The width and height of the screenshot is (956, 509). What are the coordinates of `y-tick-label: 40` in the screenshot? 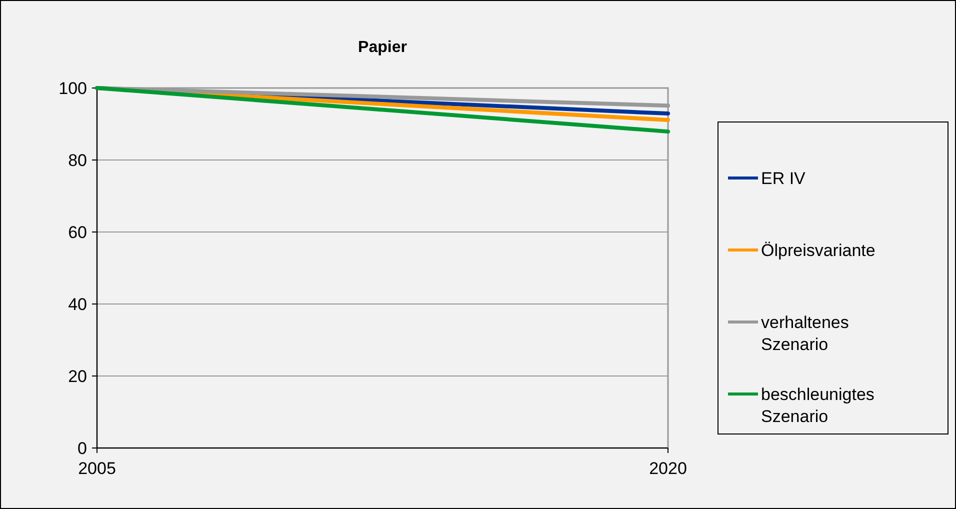 It's located at (77, 304).